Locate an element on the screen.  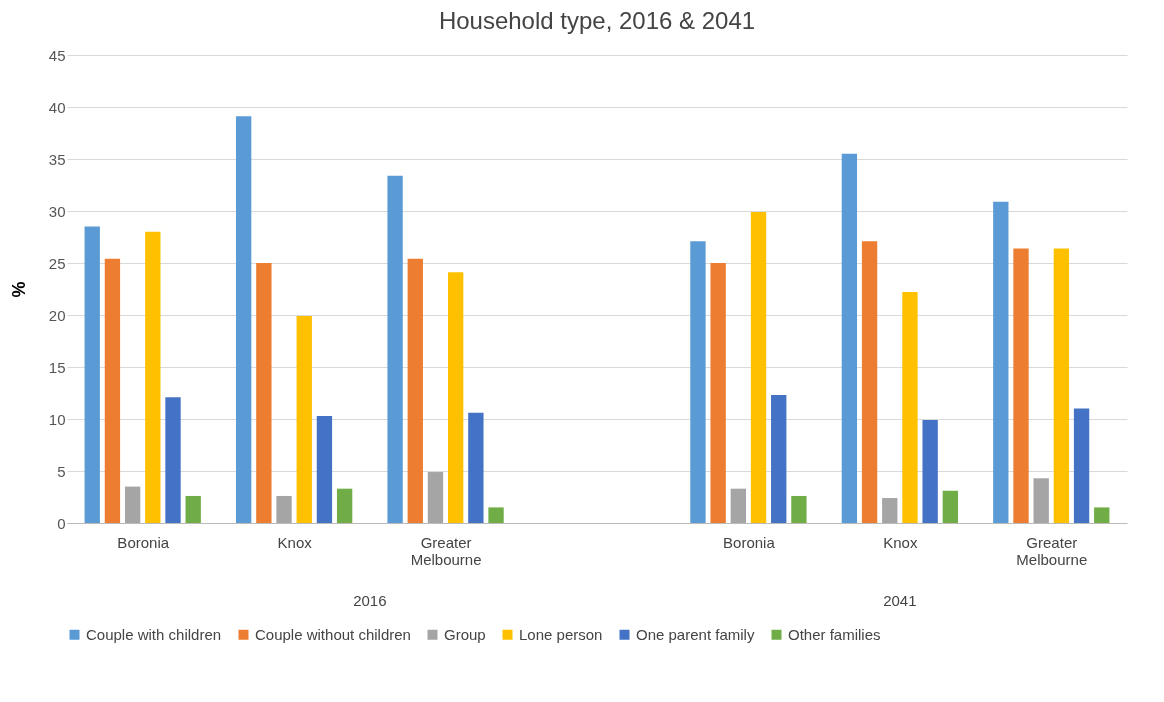
y-tick-label: 10 is located at coordinates (57, 419).